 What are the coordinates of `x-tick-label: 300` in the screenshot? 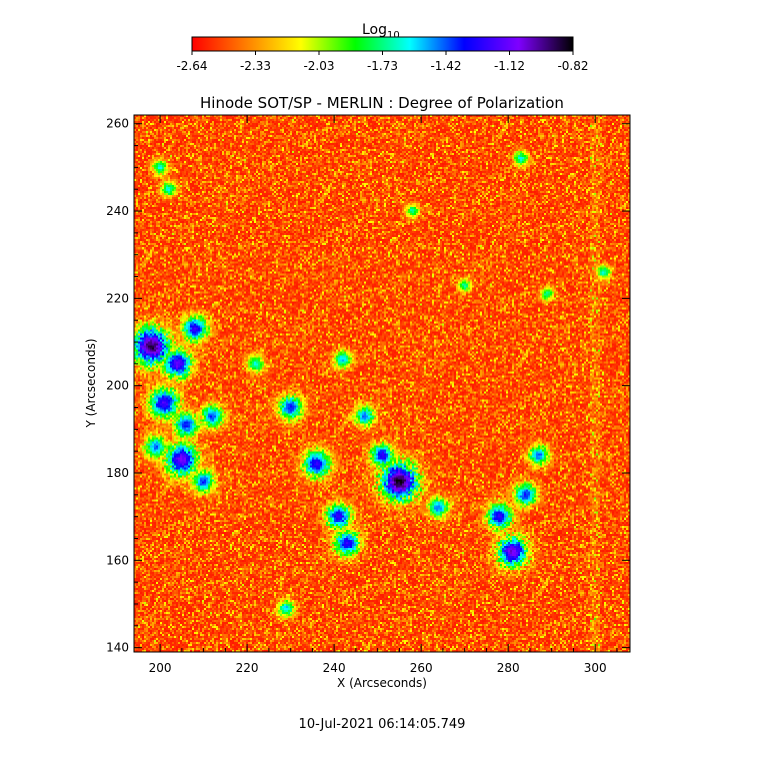 It's located at (595, 668).